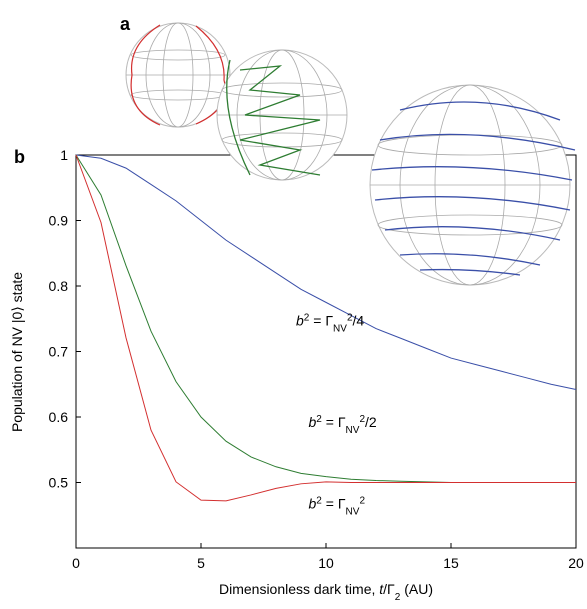 The height and width of the screenshot is (609, 587). What do you see at coordinates (326, 563) in the screenshot?
I see `x-tick-label: 10` at bounding box center [326, 563].